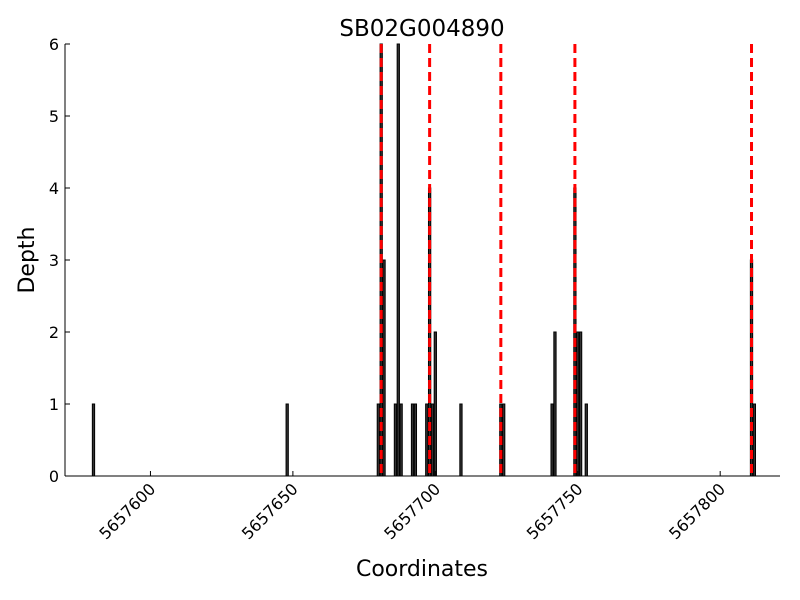 The width and height of the screenshot is (800, 600). What do you see at coordinates (54, 332) in the screenshot?
I see `y-tick-label: 2` at bounding box center [54, 332].